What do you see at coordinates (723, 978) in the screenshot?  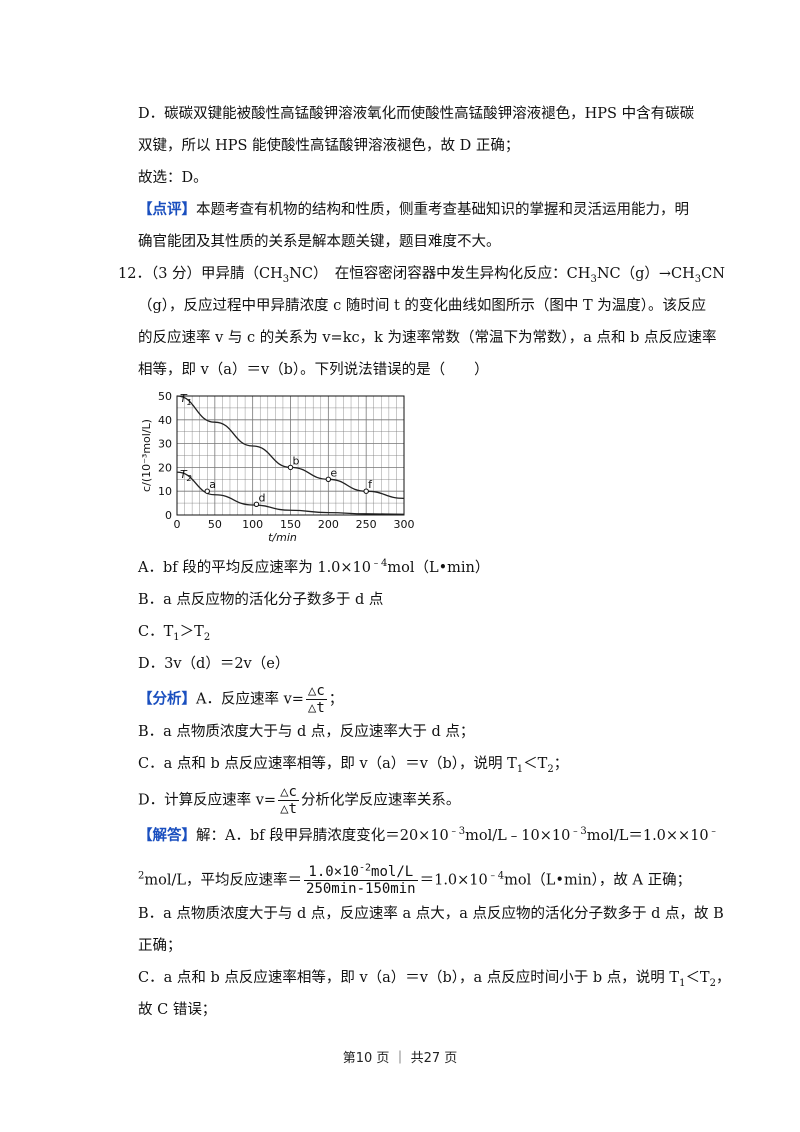 I see `answer-c-suffix: ，` at bounding box center [723, 978].